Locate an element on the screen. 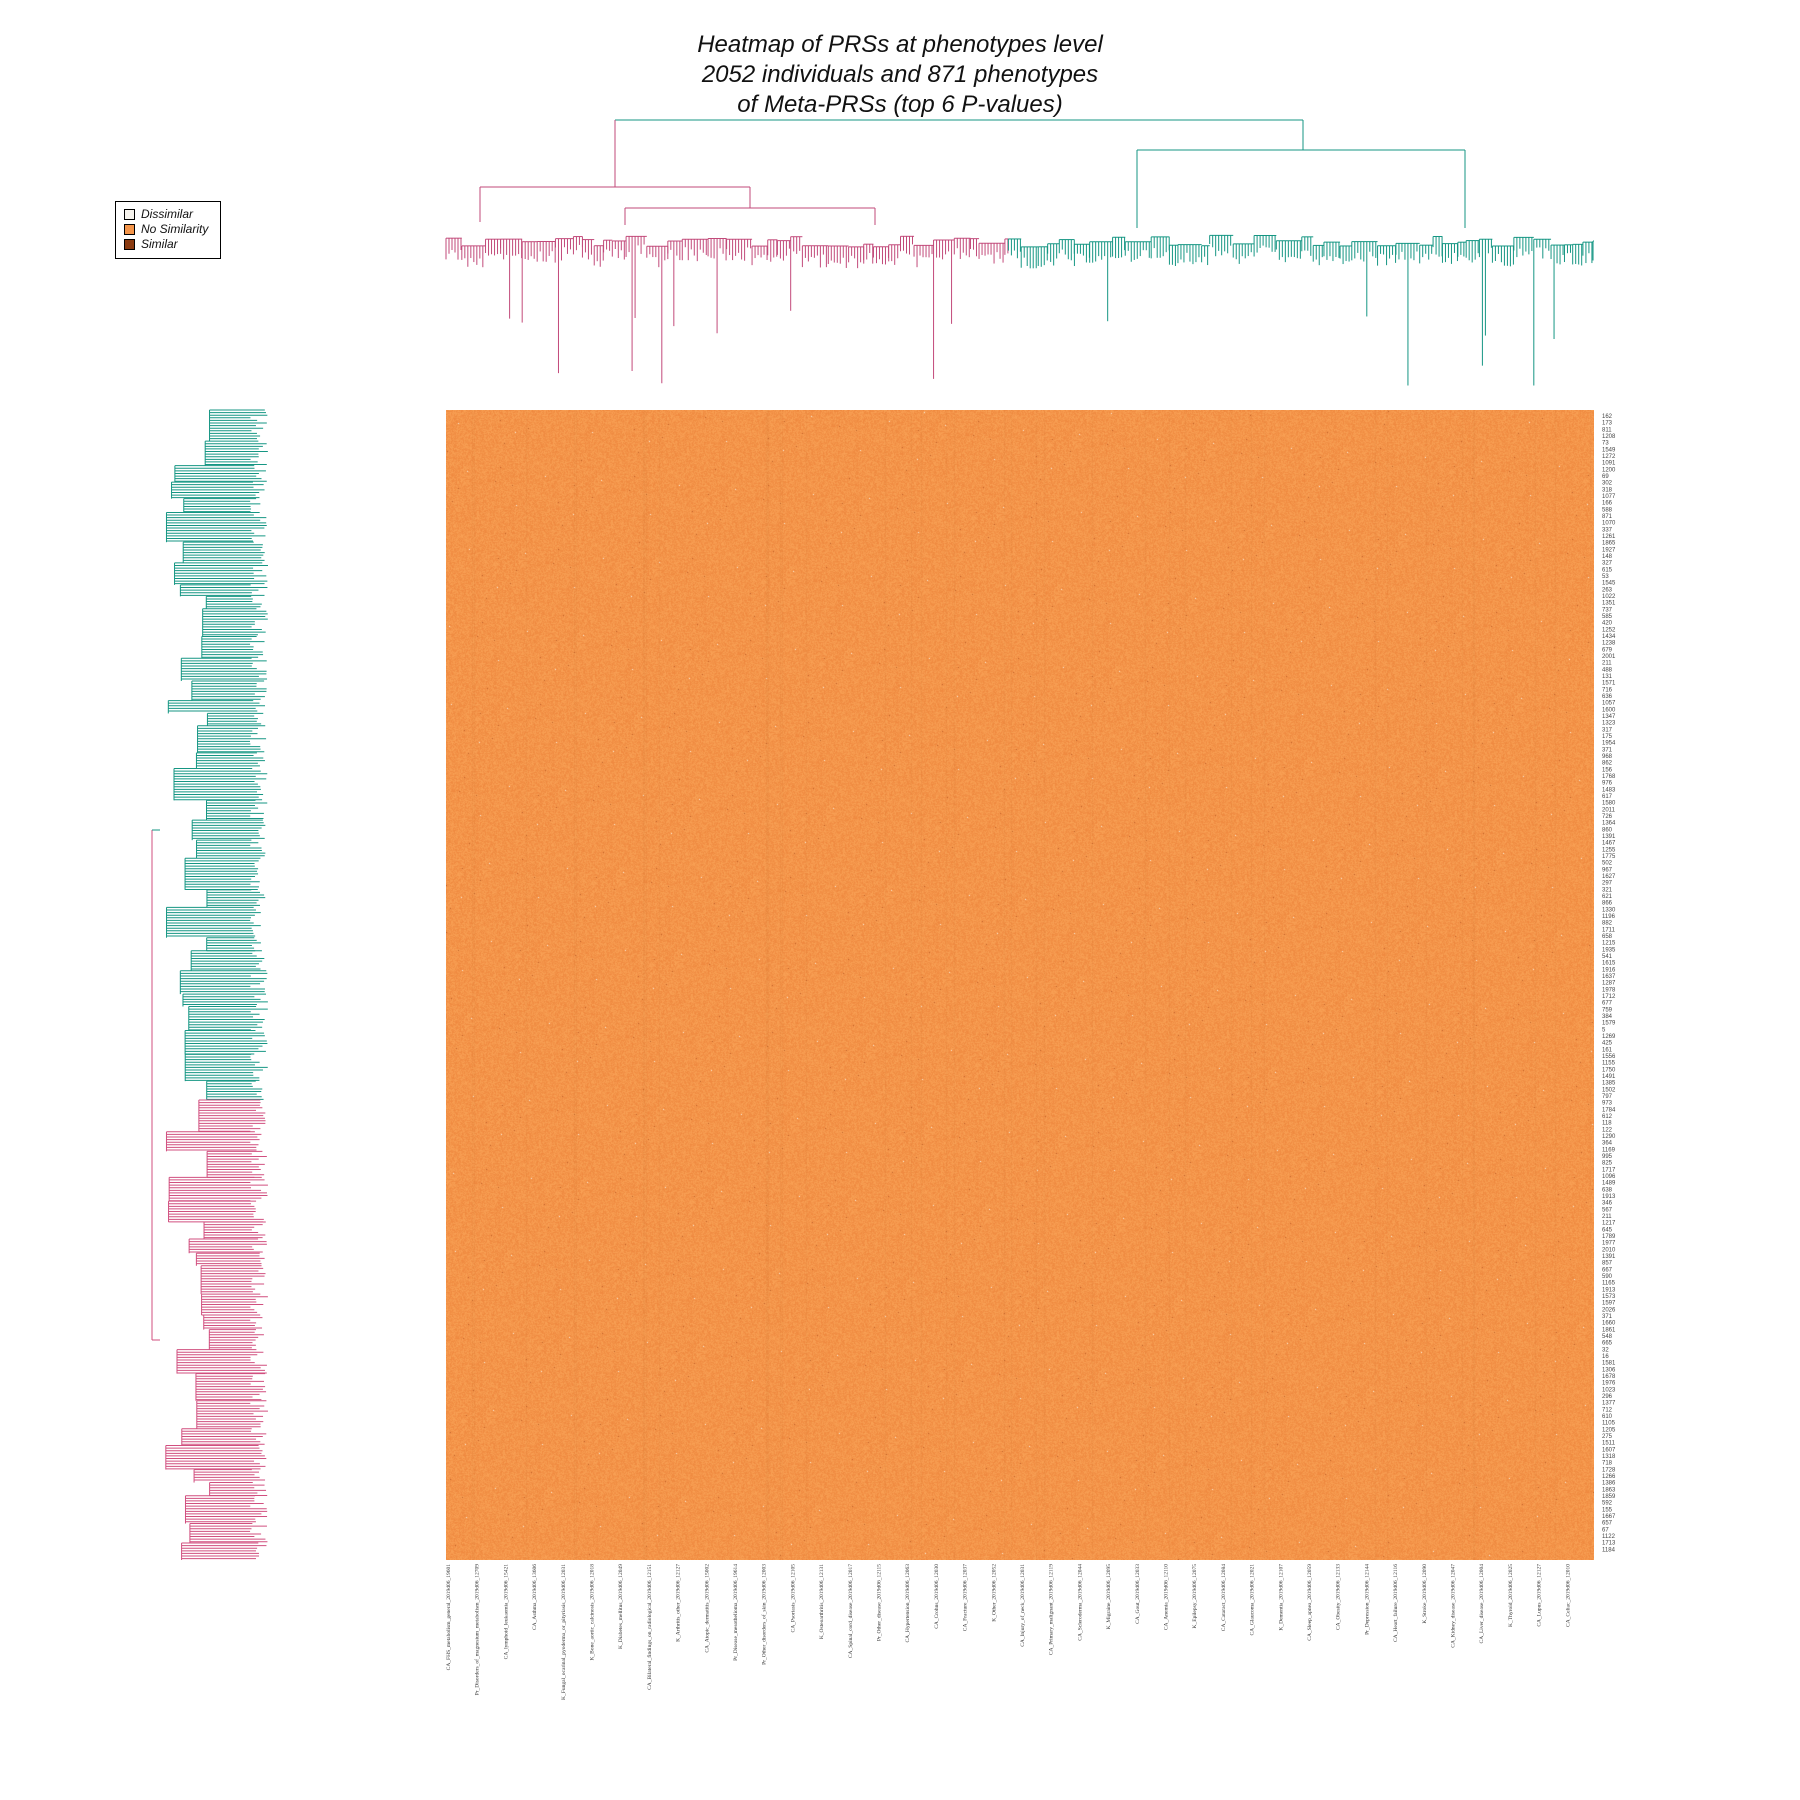  column-tick-label: CA_Asthma_2019d06_13606 is located at coordinates (535, 1597).